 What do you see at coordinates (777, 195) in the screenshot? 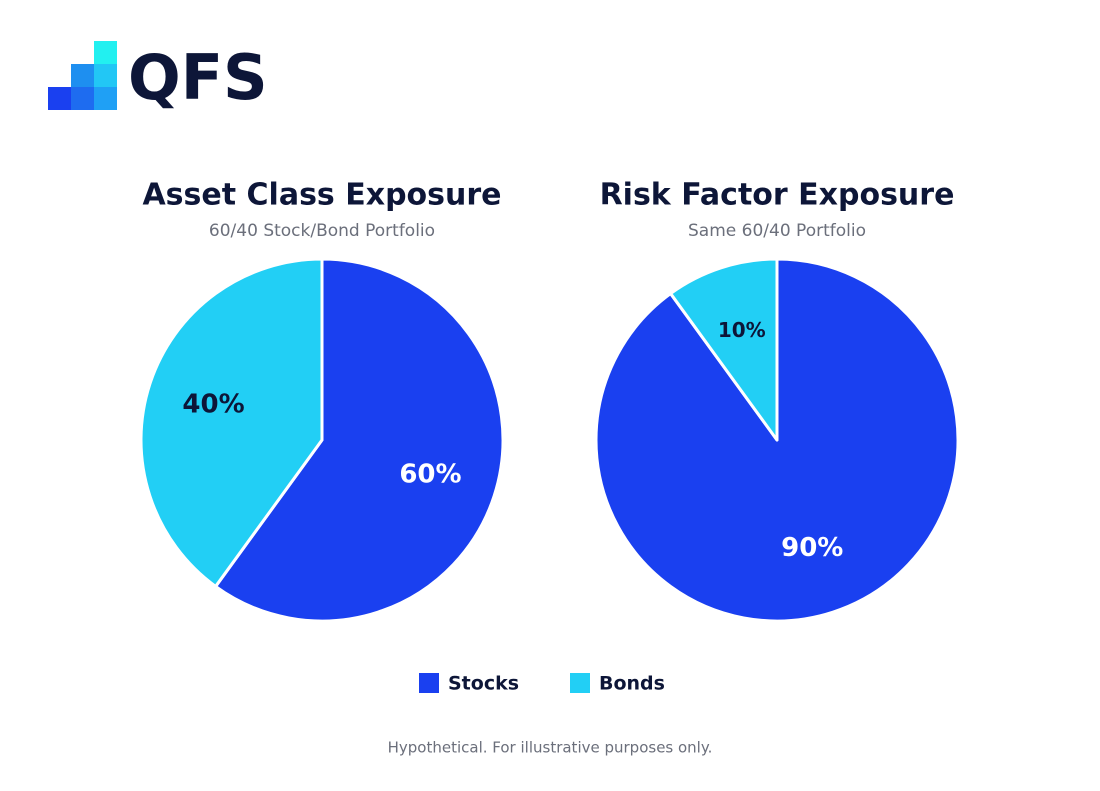
I see `chart-title: Risk Factor Exposure` at bounding box center [777, 195].